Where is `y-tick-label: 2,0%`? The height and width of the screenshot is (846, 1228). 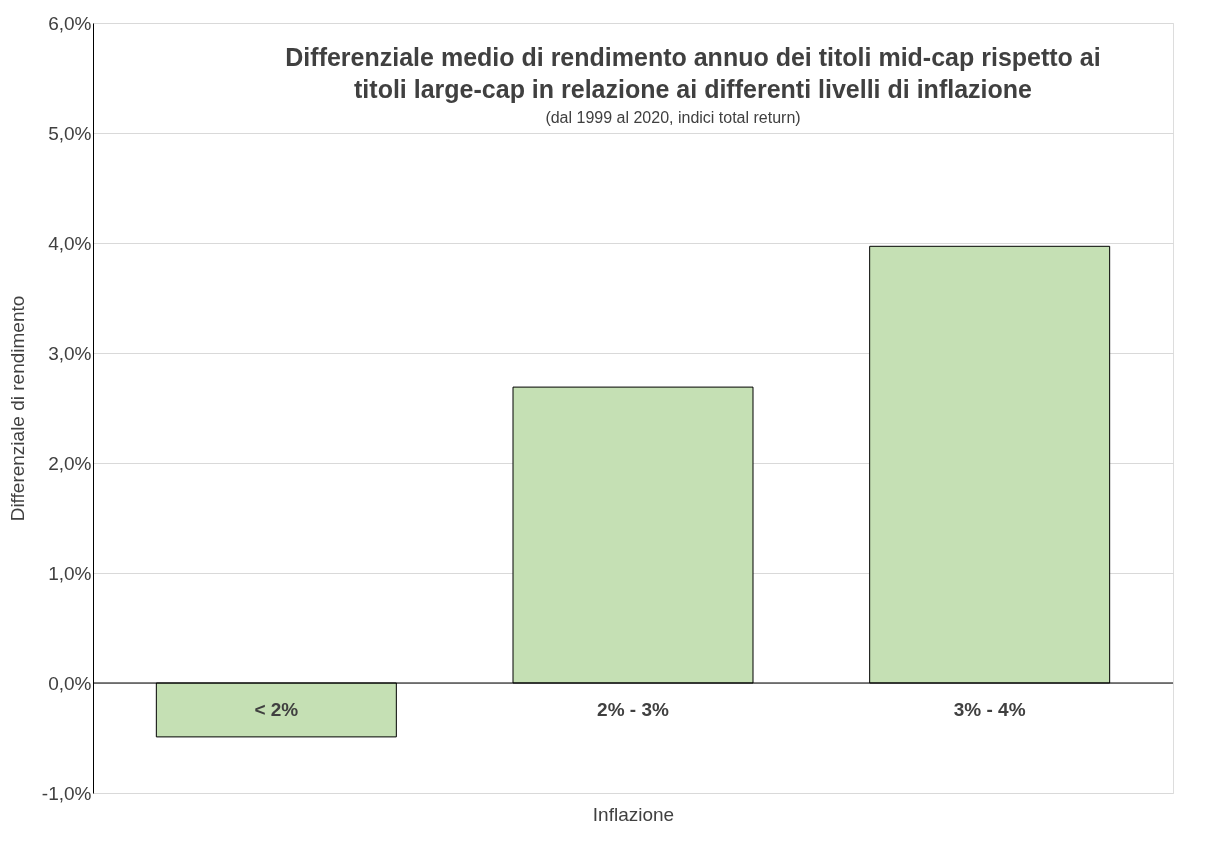
y-tick-label: 2,0% is located at coordinates (70, 463).